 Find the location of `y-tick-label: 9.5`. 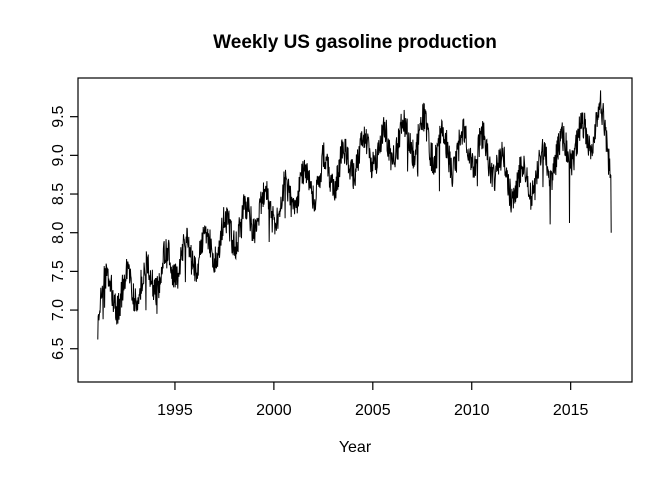

y-tick-label: 9.5 is located at coordinates (58, 116).